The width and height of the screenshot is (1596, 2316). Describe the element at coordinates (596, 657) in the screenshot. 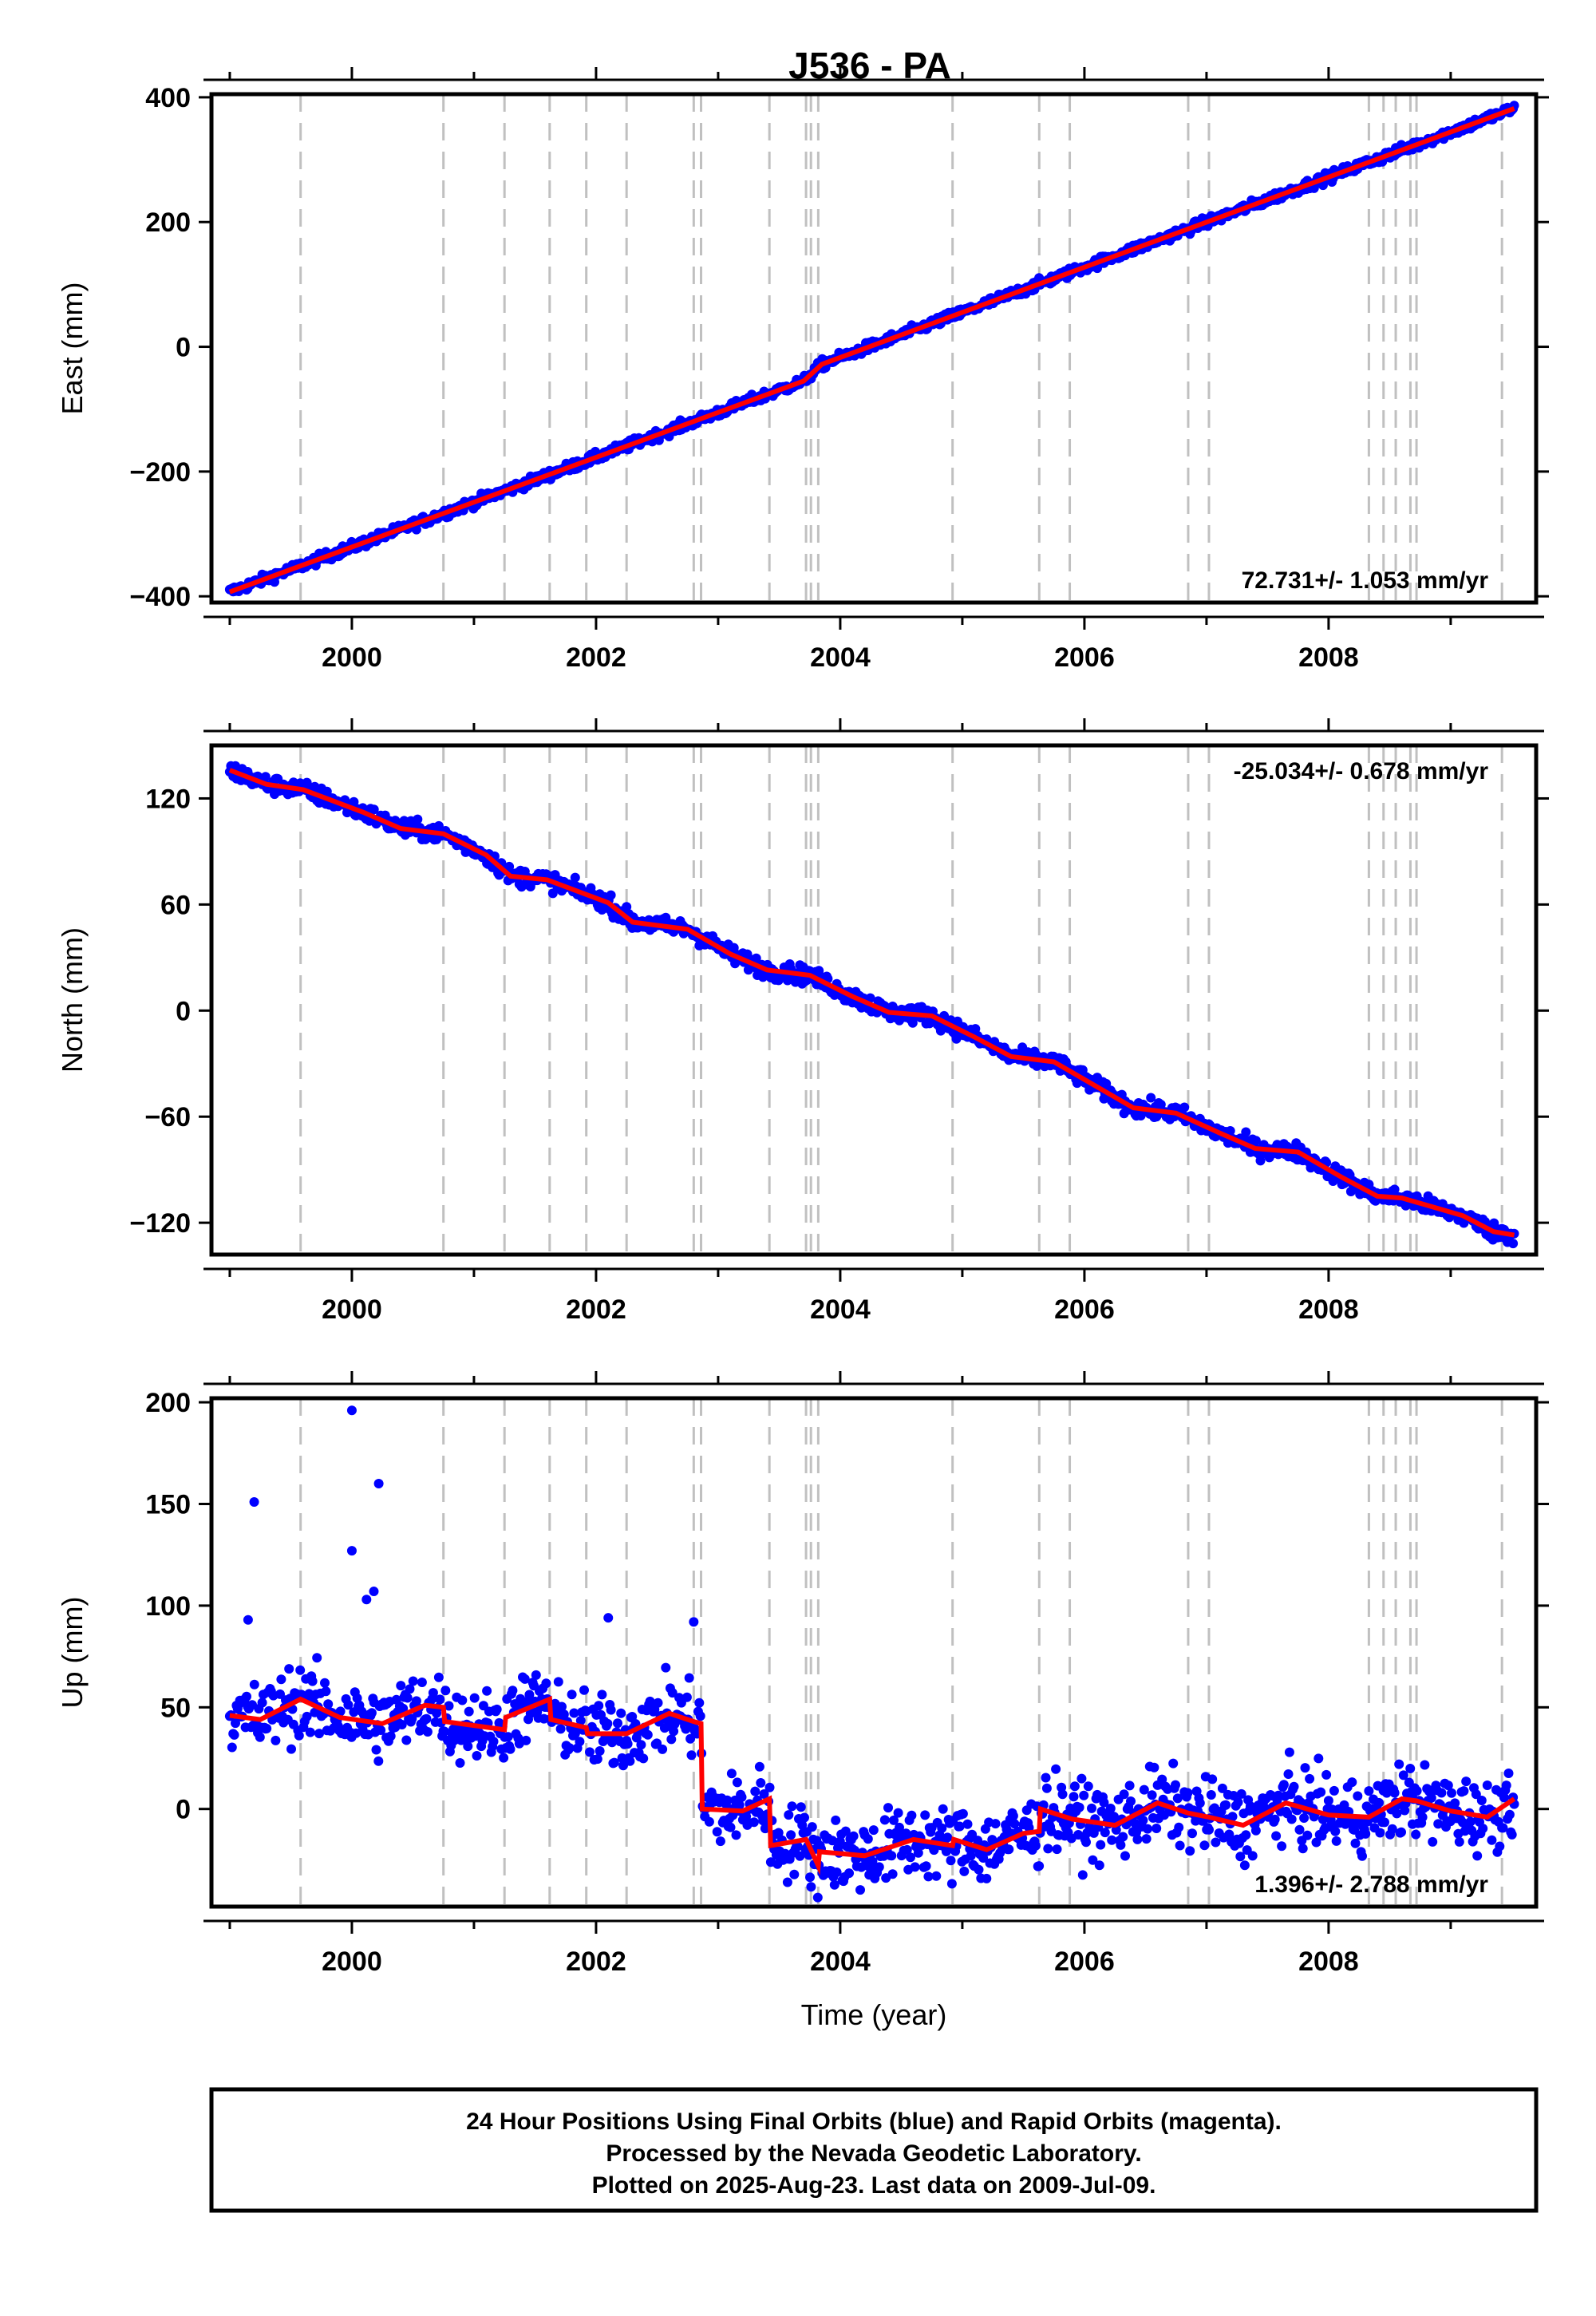

I see `x-tick-label: 2002` at that location.